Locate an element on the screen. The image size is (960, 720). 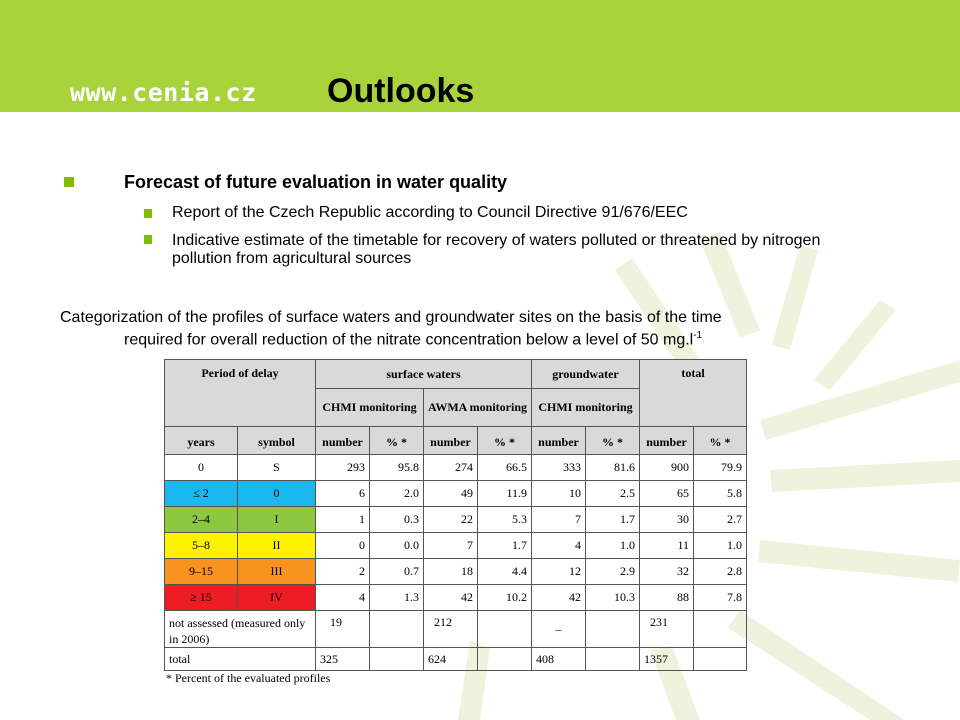
cell-value: 900 is located at coordinates (667, 467).